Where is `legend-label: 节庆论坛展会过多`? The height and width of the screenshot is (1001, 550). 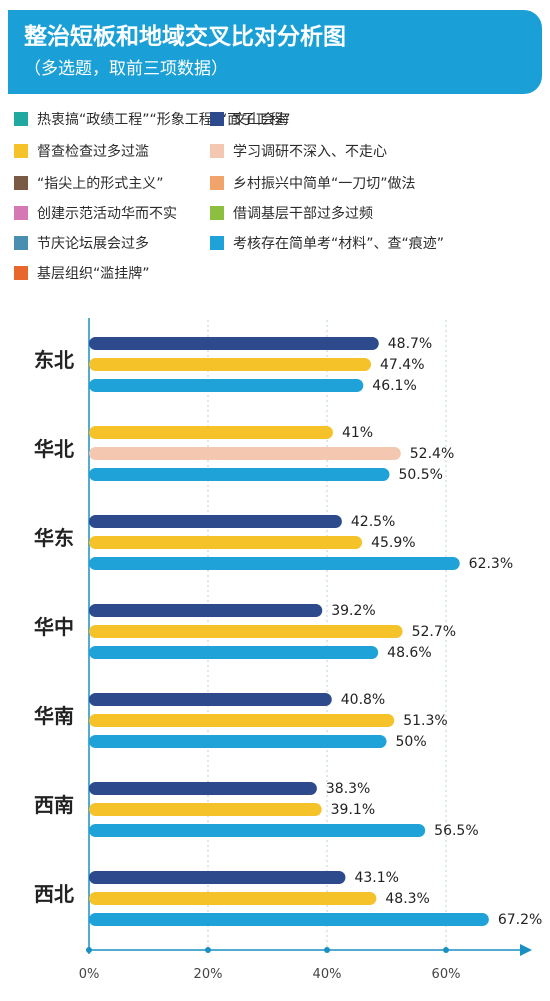 legend-label: 节庆论坛展会过多 is located at coordinates (93, 244).